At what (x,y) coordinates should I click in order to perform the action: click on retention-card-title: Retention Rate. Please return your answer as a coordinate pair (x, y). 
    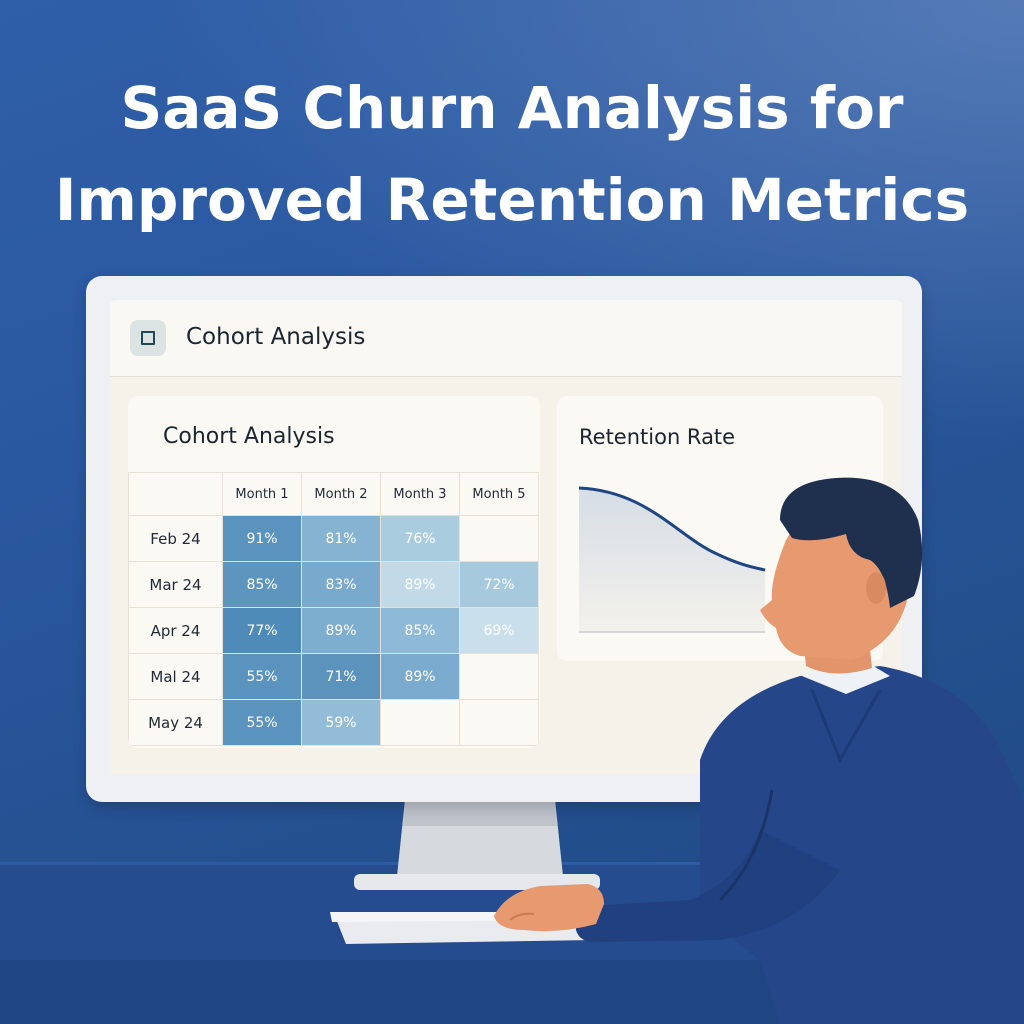
    Looking at the image, I should click on (657, 437).